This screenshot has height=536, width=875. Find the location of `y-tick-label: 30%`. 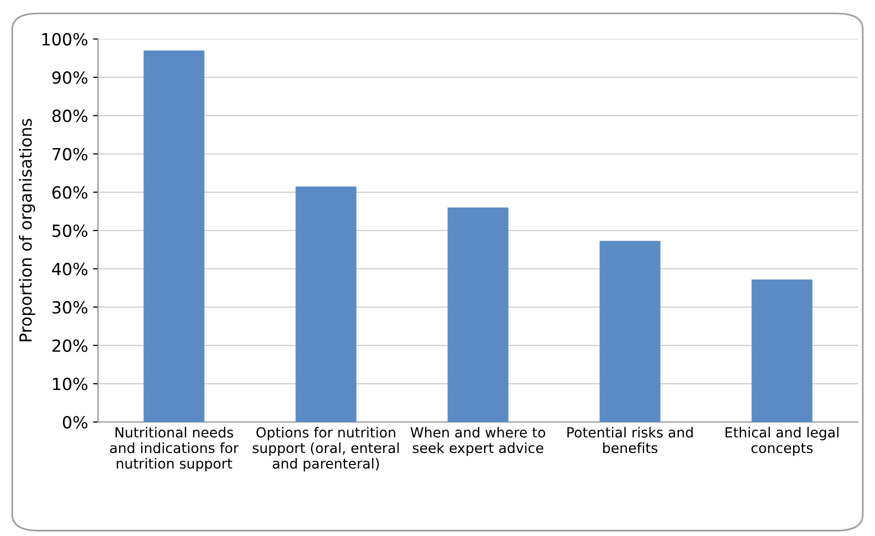

y-tick-label: 30% is located at coordinates (70, 307).